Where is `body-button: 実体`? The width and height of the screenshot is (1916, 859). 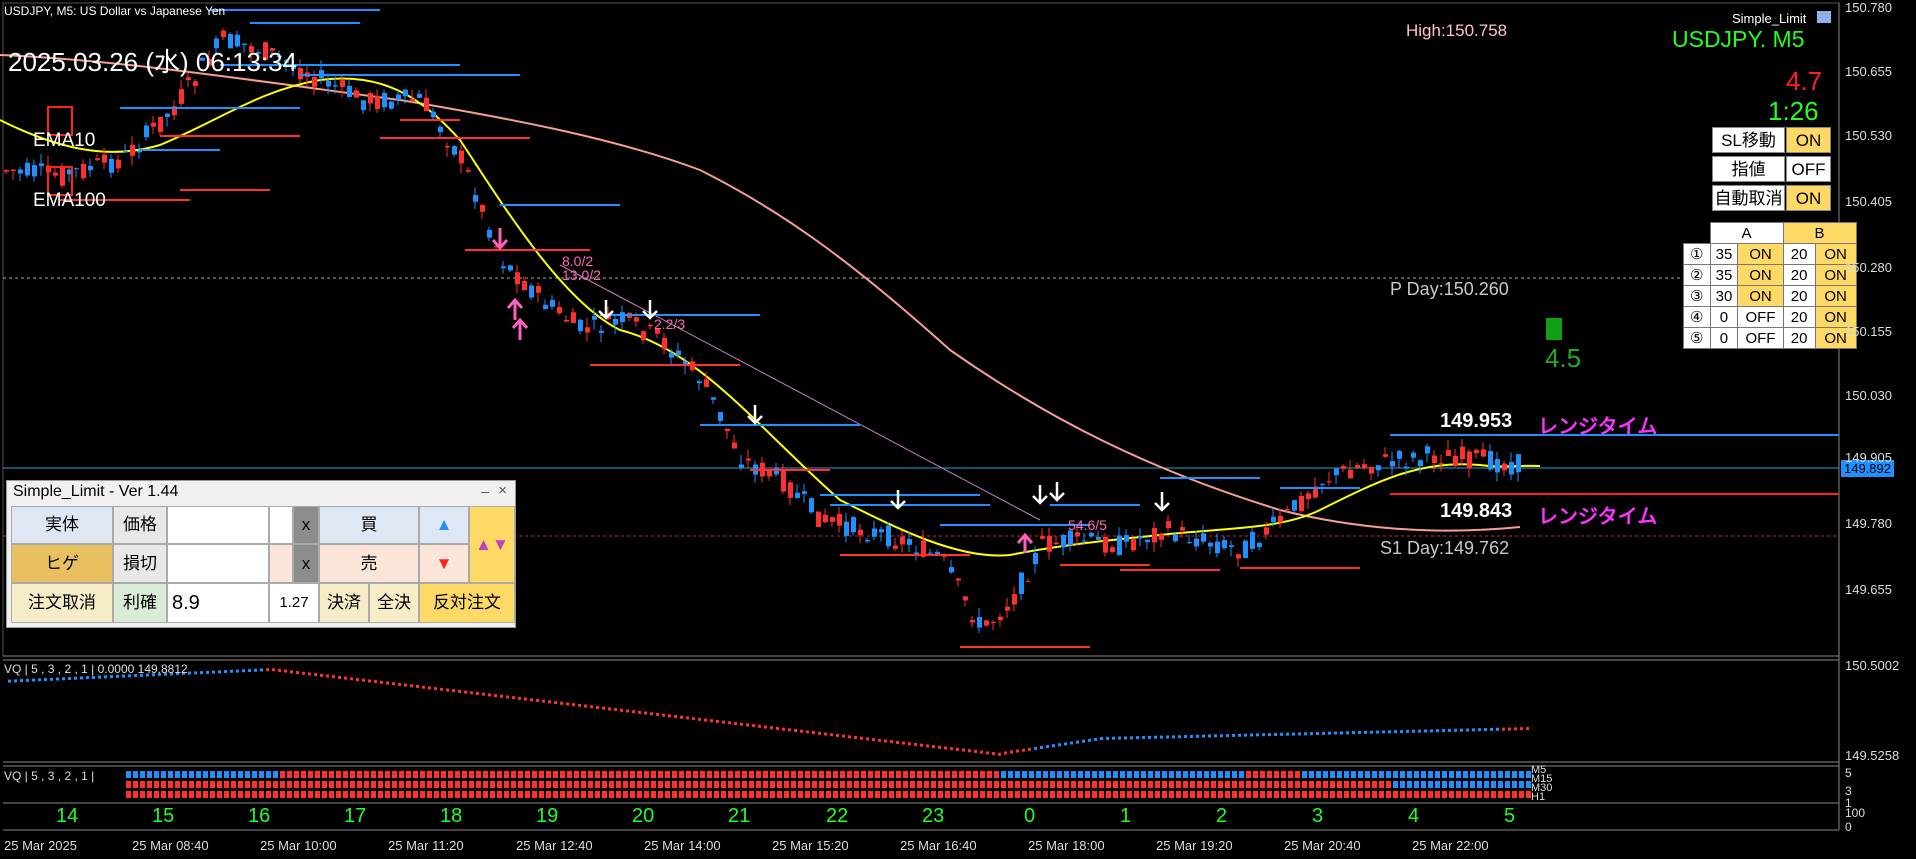 body-button: 実体 is located at coordinates (62, 525).